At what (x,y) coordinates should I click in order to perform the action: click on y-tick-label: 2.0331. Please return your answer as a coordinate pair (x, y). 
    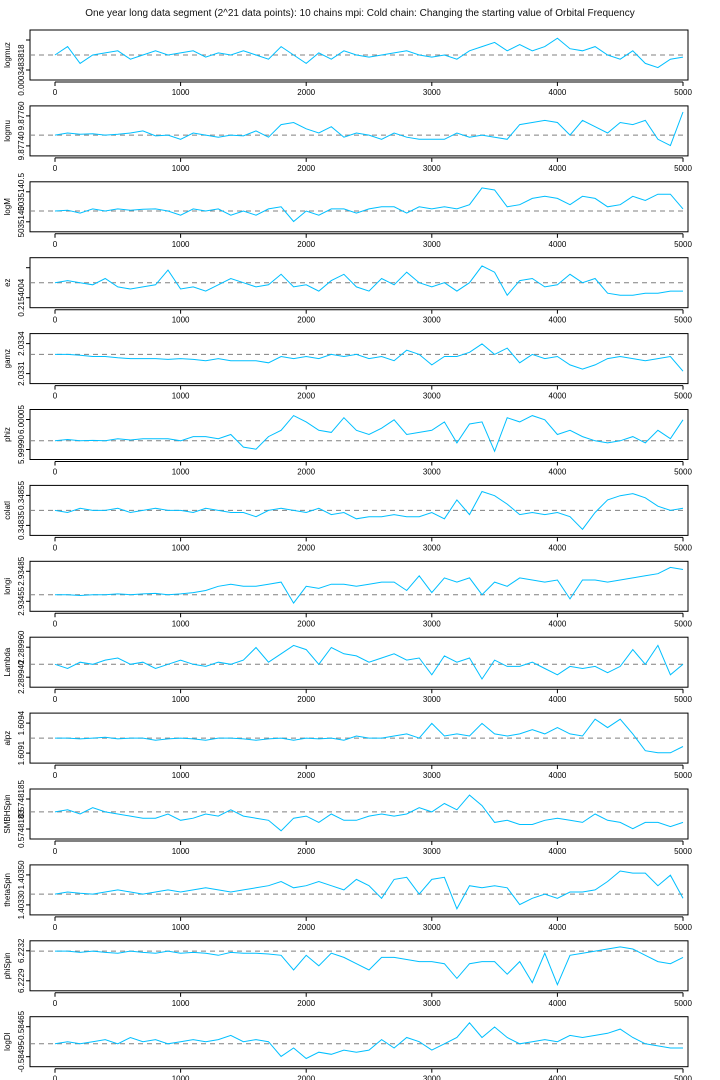
    Looking at the image, I should click on (21, 373).